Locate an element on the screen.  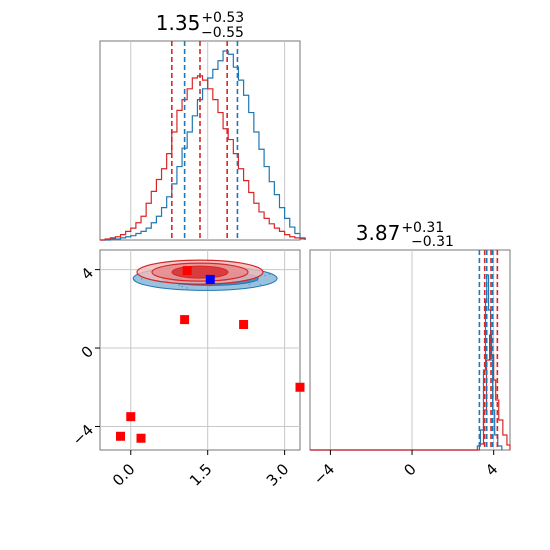
y-tick-label: 0 is located at coordinates (87, 351).